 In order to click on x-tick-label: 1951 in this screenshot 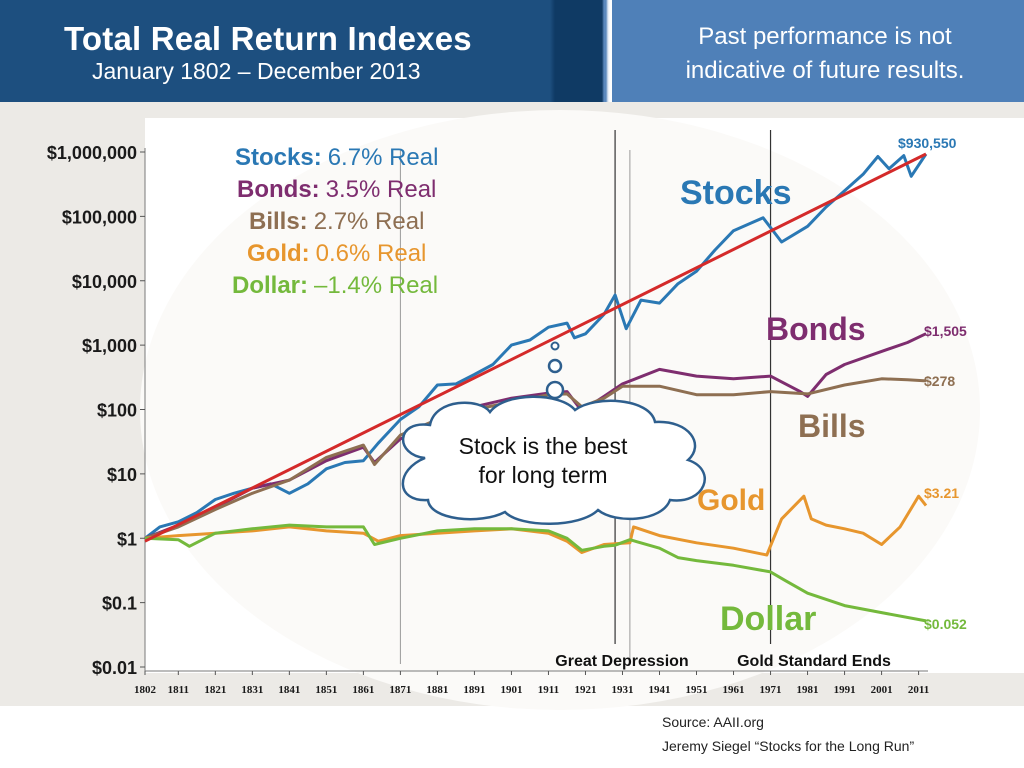, I will do `click(697, 690)`.